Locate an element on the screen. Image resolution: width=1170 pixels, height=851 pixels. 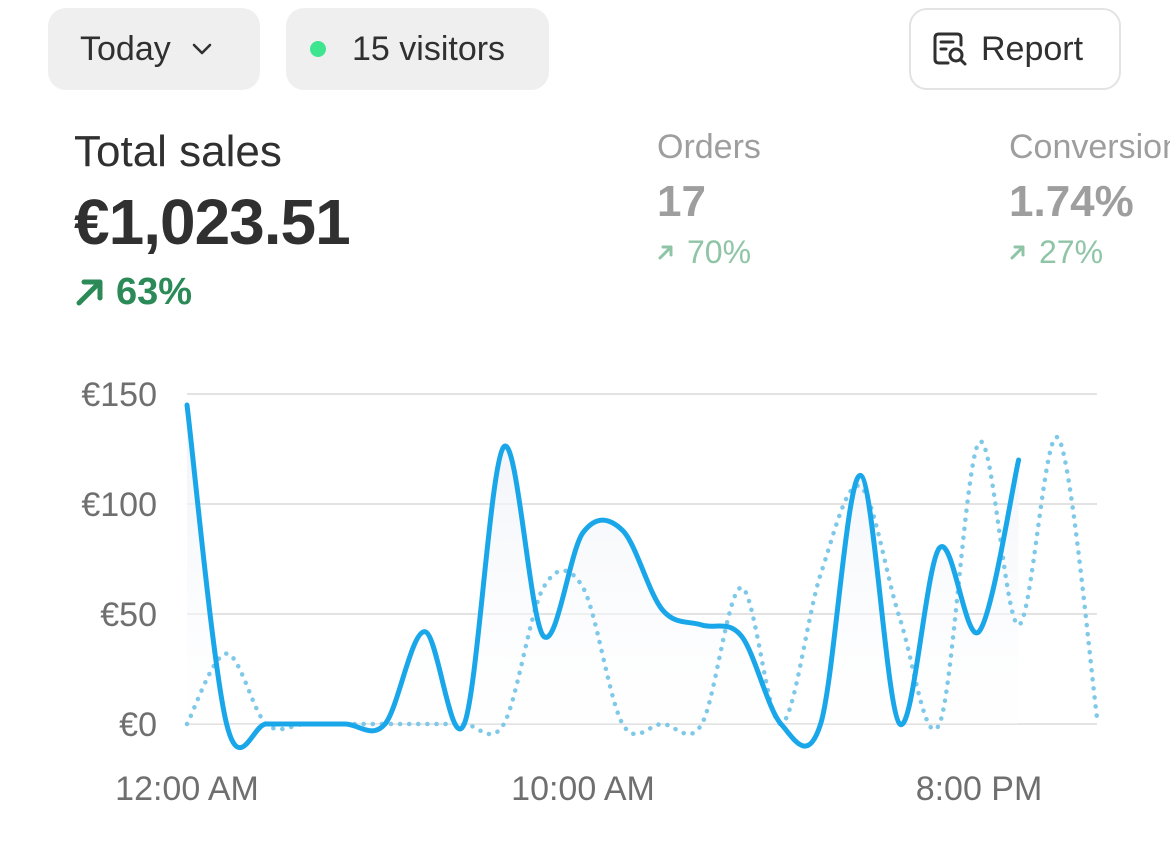
x-tick-label: 10:00 AM is located at coordinates (583, 789).